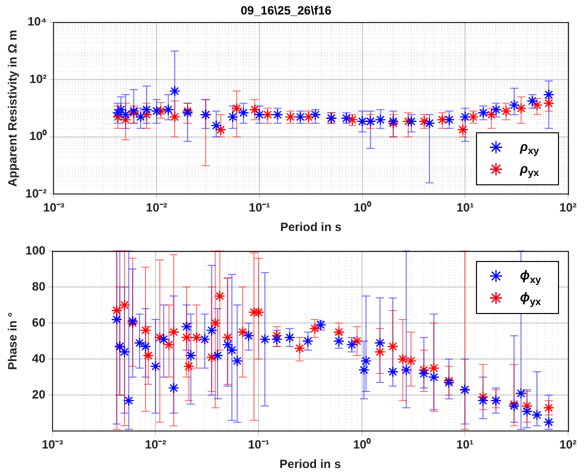 The height and width of the screenshot is (474, 584). I want to click on y-tick-label: 60, so click(39, 322).